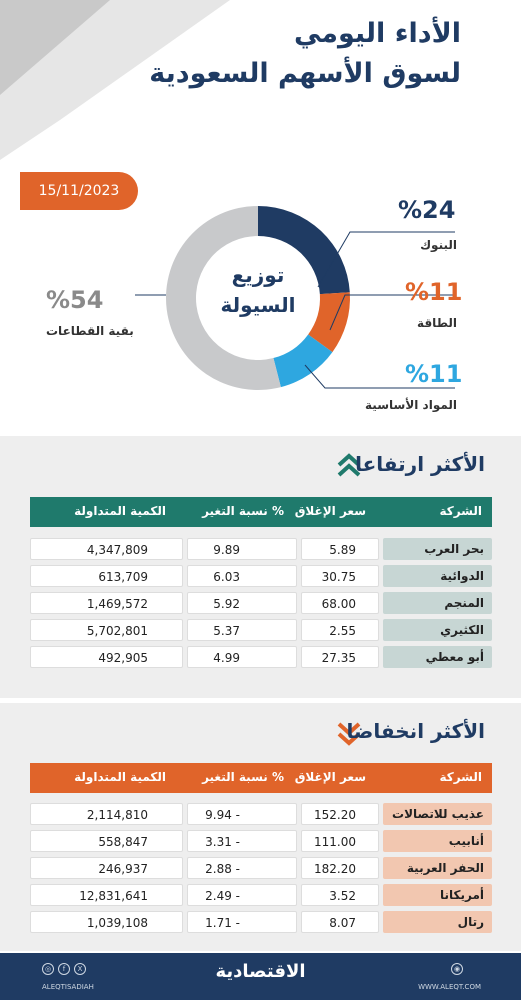 The image size is (521, 1000). I want to click on donut-slice-materials, so click(303, 361).